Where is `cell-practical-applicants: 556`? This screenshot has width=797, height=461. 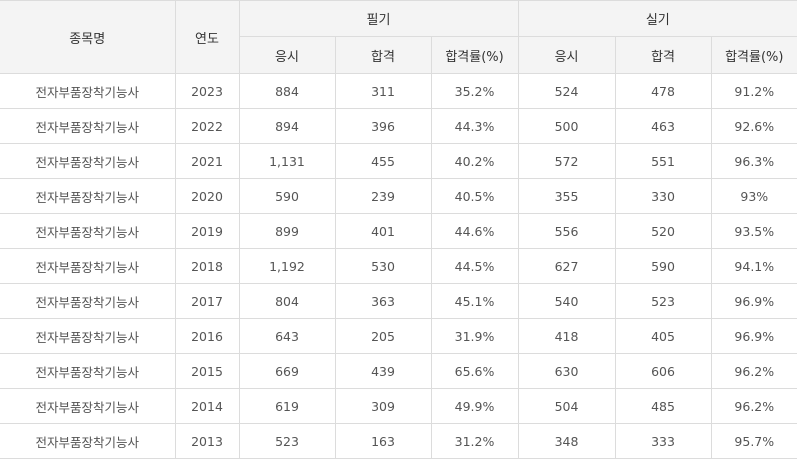 cell-practical-applicants: 556 is located at coordinates (566, 231).